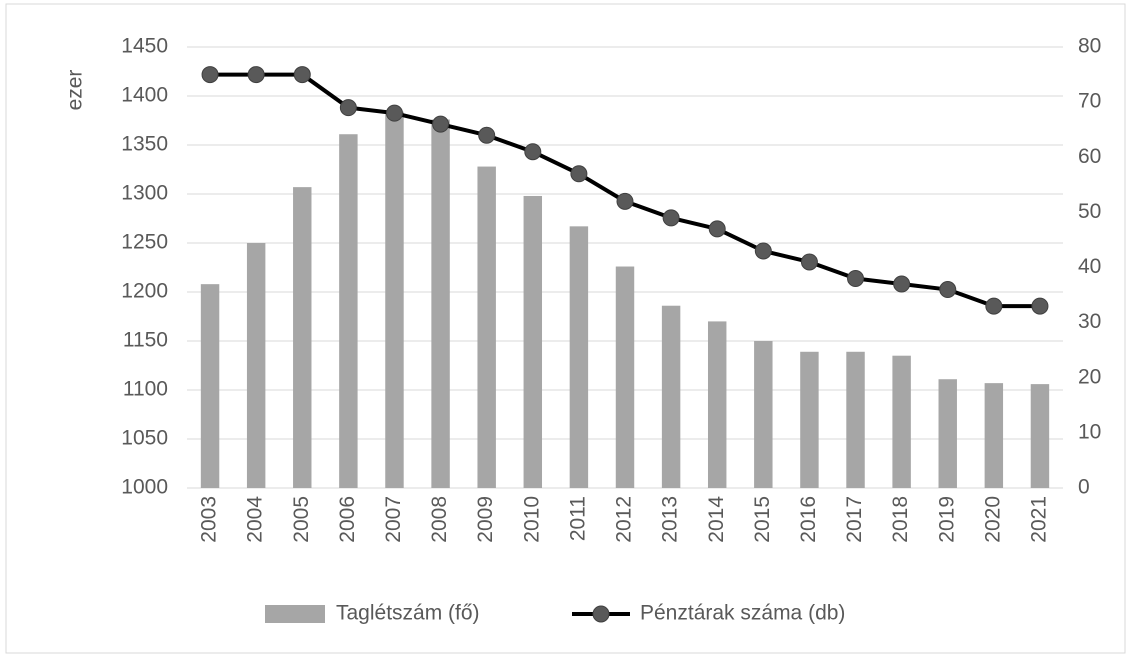  Describe the element at coordinates (670, 519) in the screenshot. I see `x-tick-label: 2013` at that location.